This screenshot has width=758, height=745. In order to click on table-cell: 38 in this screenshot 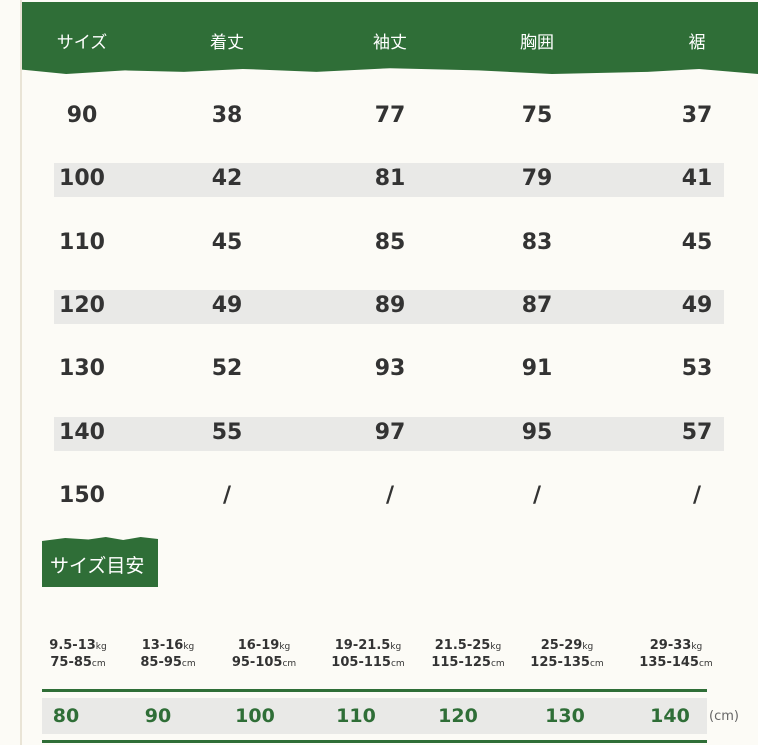, I will do `click(227, 115)`.